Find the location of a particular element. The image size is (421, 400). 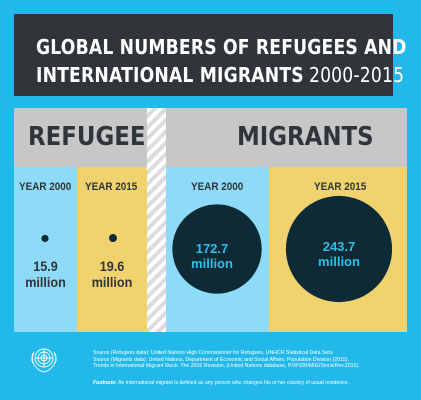

migrants-2015-year: YEAR 2015 is located at coordinates (340, 187).